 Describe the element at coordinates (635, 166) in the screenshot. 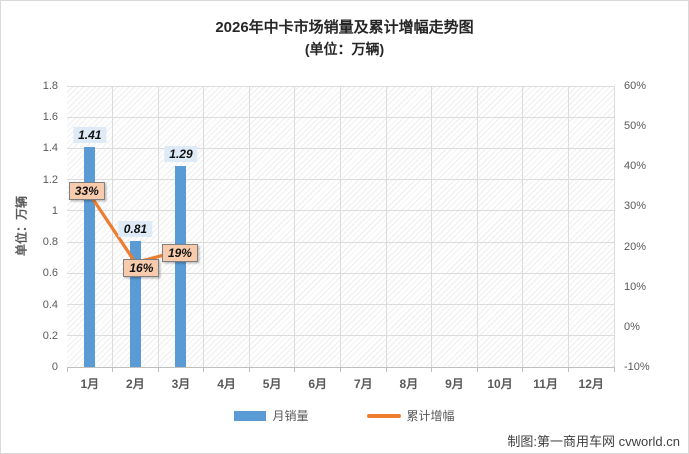

I see `right-axis-tick-label: 40%` at that location.